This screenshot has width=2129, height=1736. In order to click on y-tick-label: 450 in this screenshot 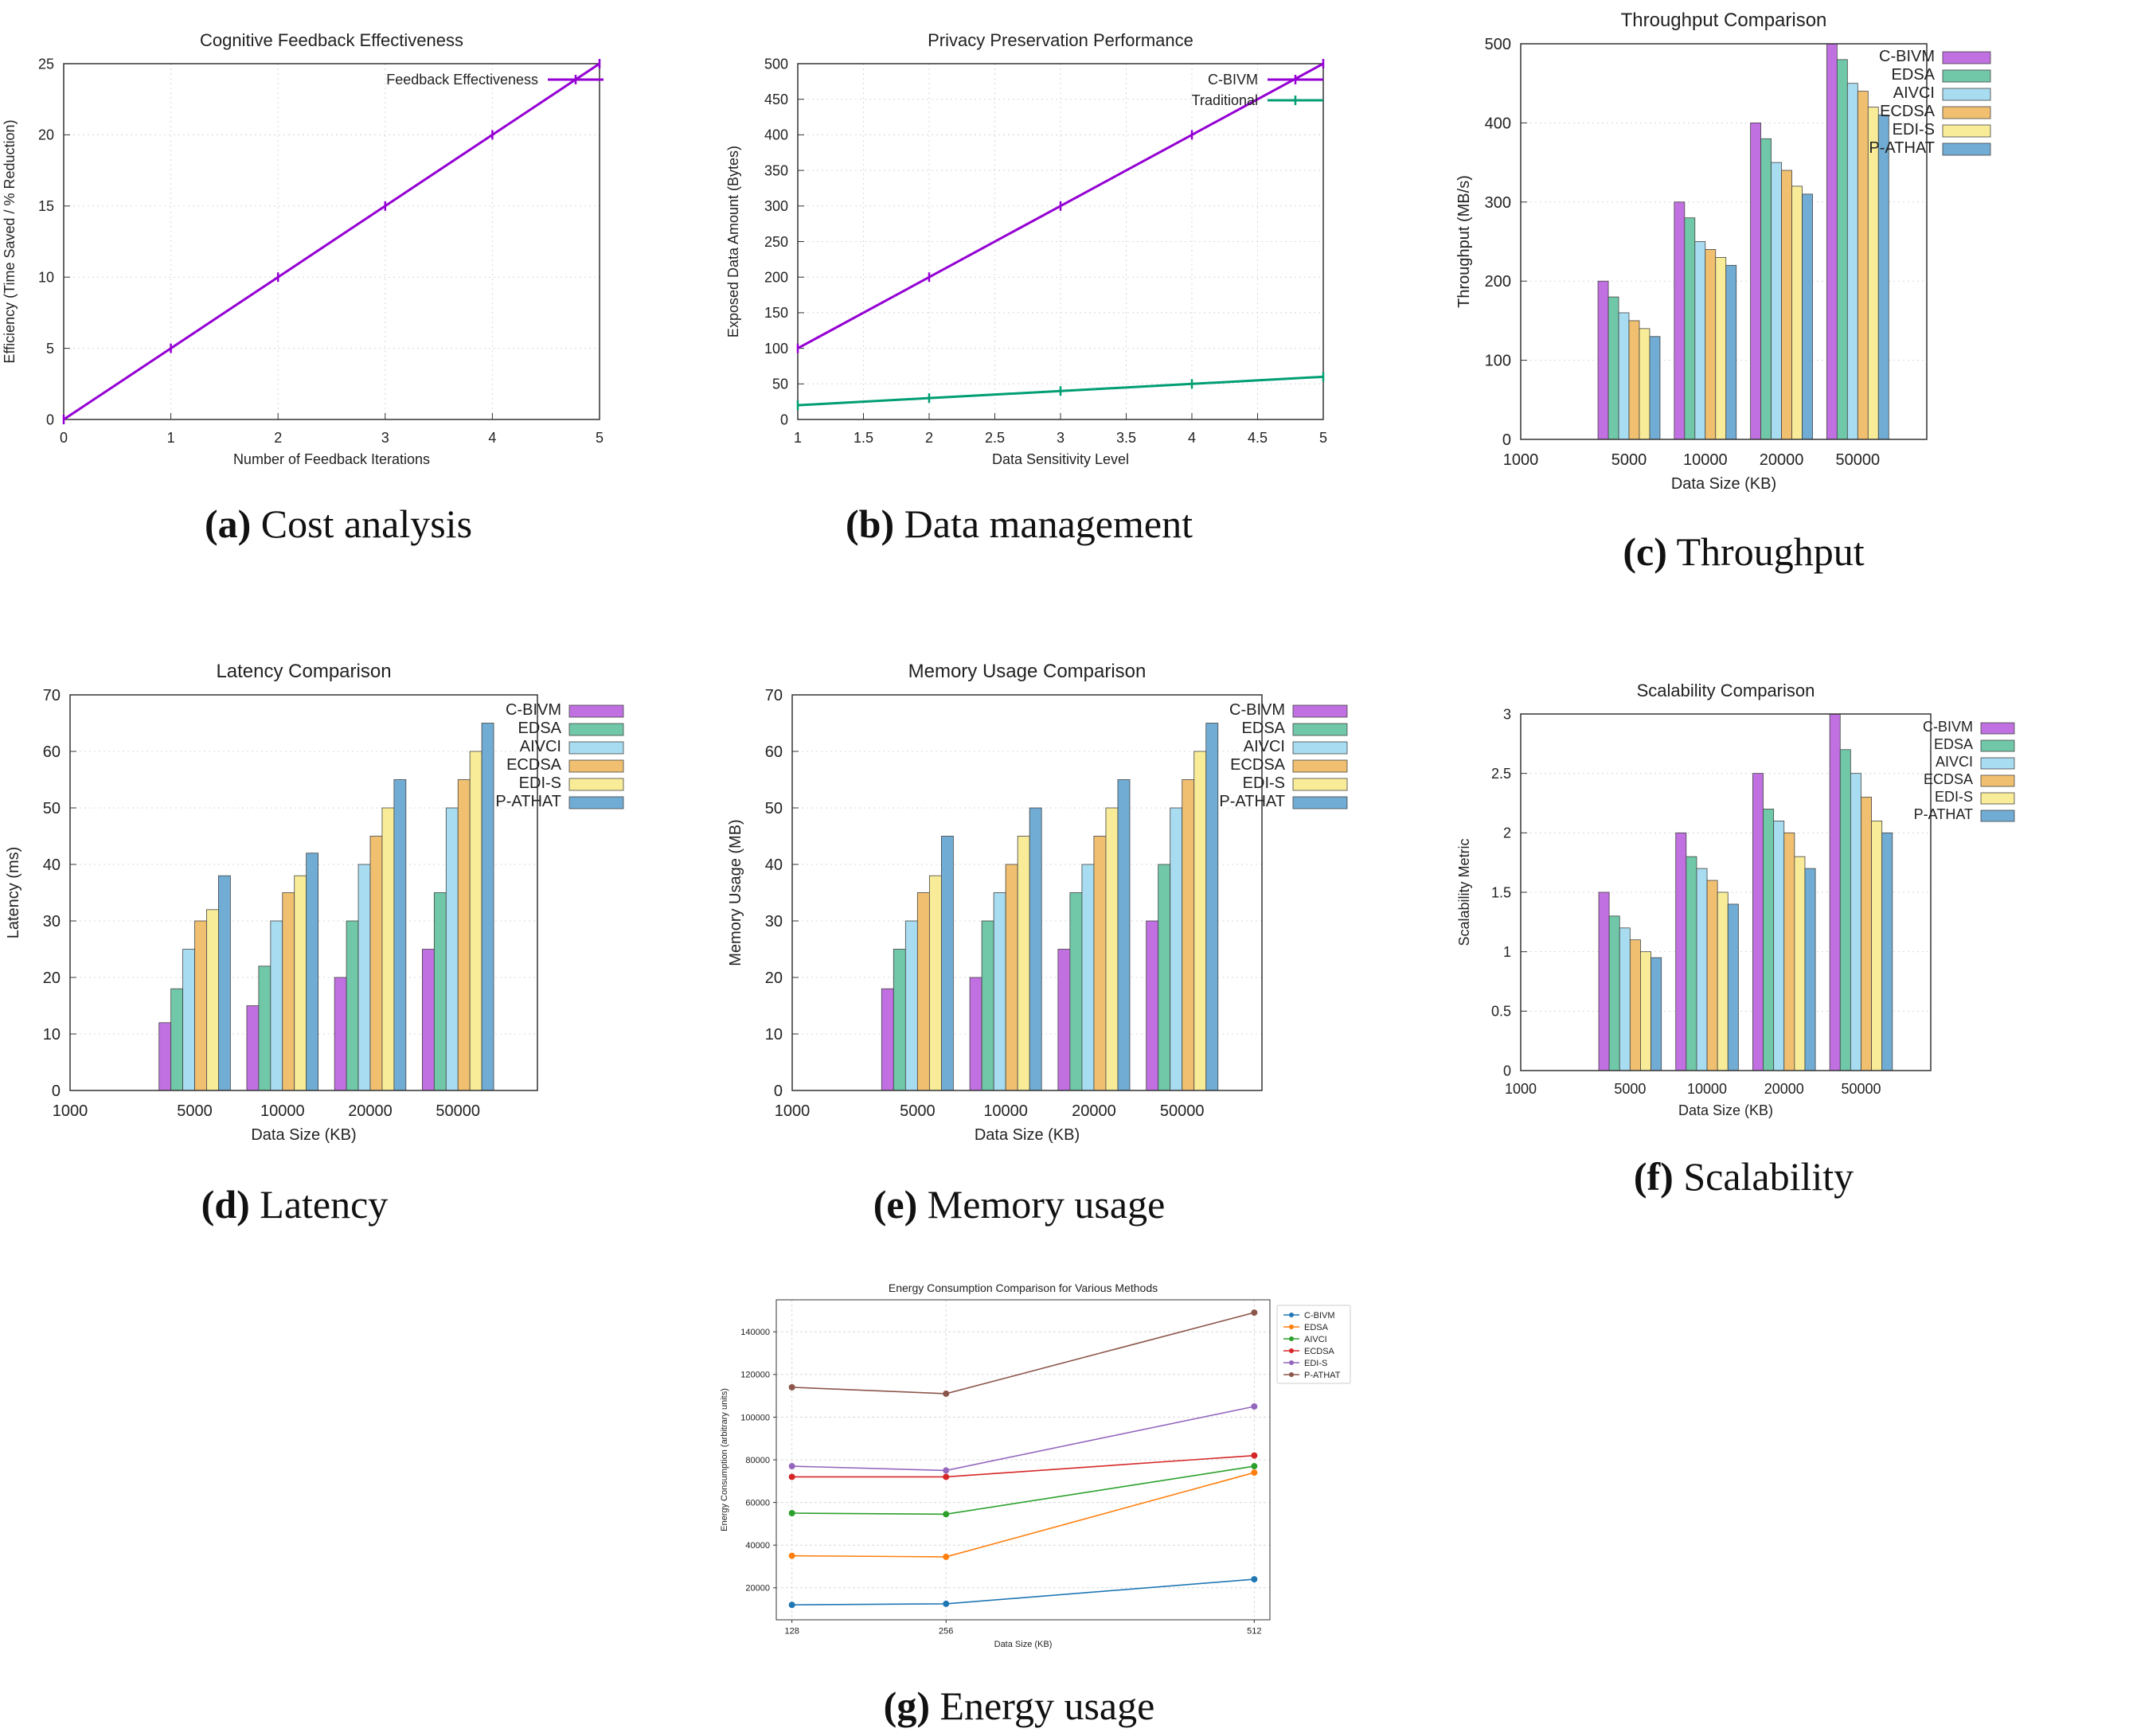, I will do `click(776, 99)`.